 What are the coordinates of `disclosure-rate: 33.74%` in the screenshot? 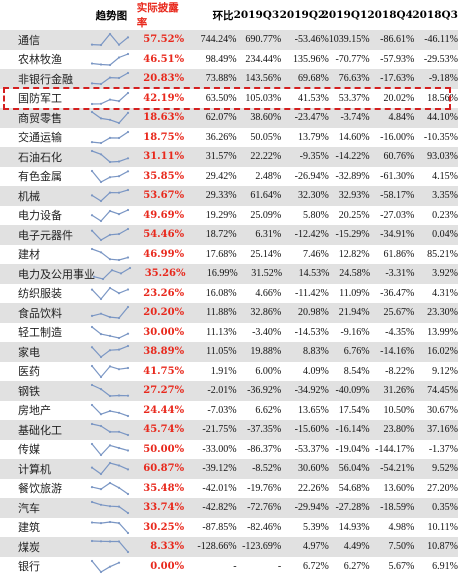 It's located at (161, 508).